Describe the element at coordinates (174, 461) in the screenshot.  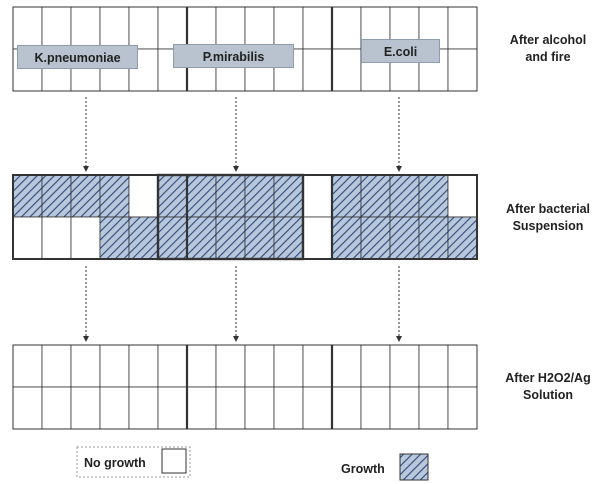
I see `legend-no-growth-swatch` at that location.